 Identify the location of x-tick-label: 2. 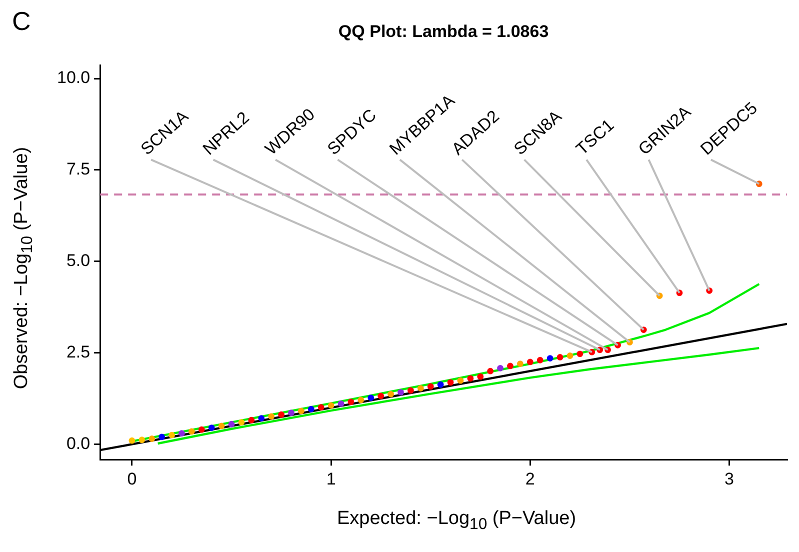
(530, 478).